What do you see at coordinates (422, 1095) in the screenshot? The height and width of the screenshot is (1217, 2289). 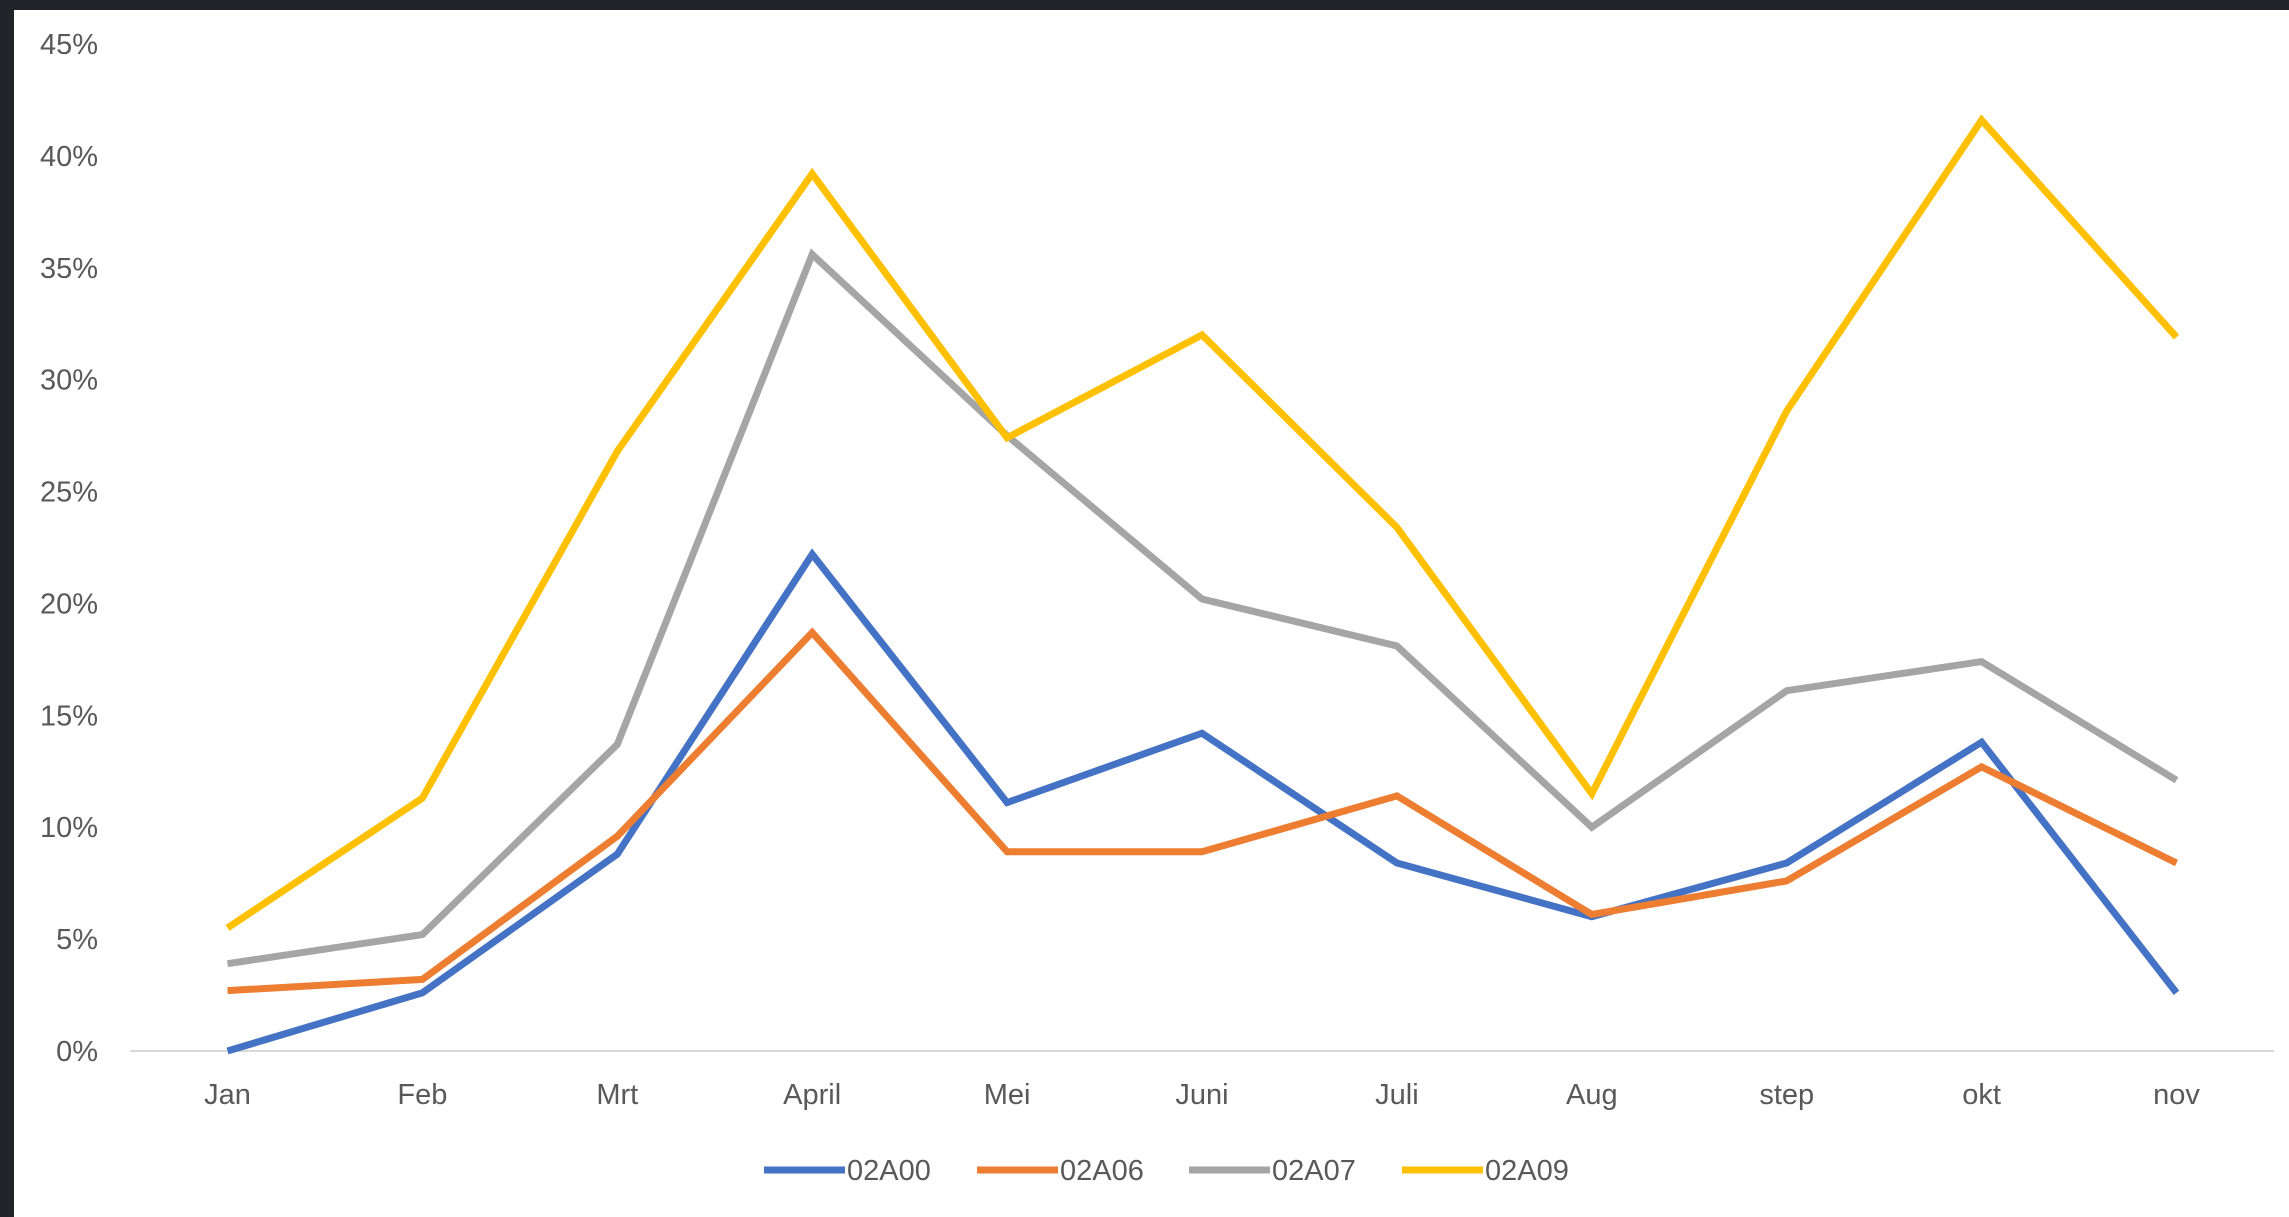 I see `x-tick-label: Feb` at bounding box center [422, 1095].